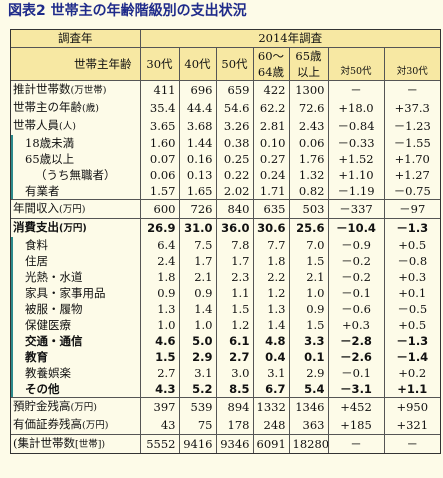 This screenshot has height=478, width=443. I want to click on value-cell: 1.44, so click(197, 142).